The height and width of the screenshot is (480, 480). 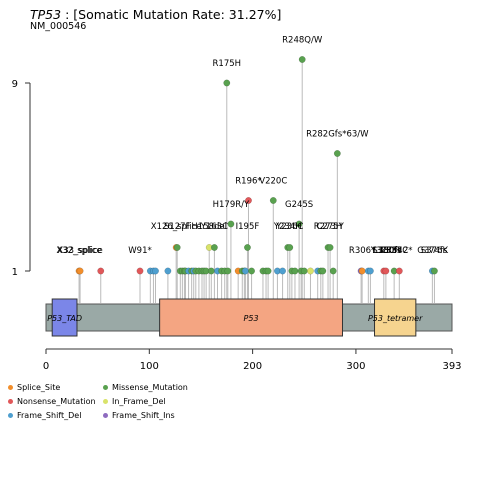 What do you see at coordinates (248, 227) in the screenshot?
I see `mutation-label-9: I195F` at bounding box center [248, 227].